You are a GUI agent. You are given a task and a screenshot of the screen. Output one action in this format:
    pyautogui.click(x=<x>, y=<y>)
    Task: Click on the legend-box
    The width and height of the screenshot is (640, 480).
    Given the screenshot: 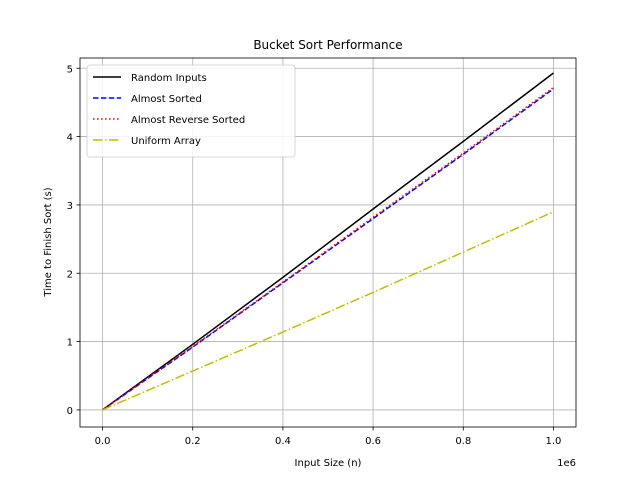 What is the action you would take?
    pyautogui.click(x=191, y=111)
    